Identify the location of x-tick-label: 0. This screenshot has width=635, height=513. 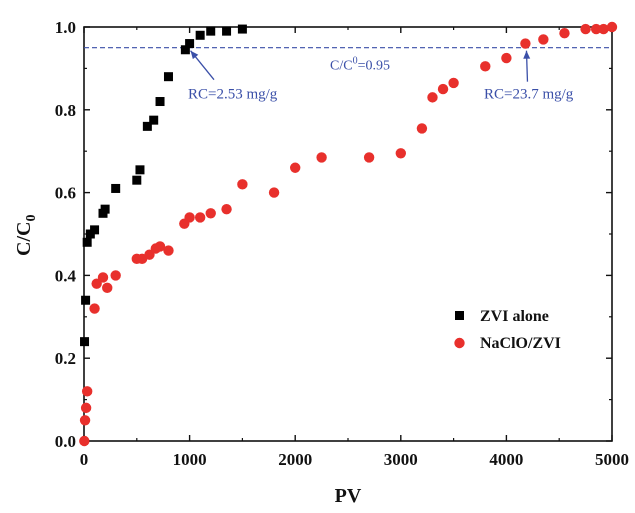
(84, 459).